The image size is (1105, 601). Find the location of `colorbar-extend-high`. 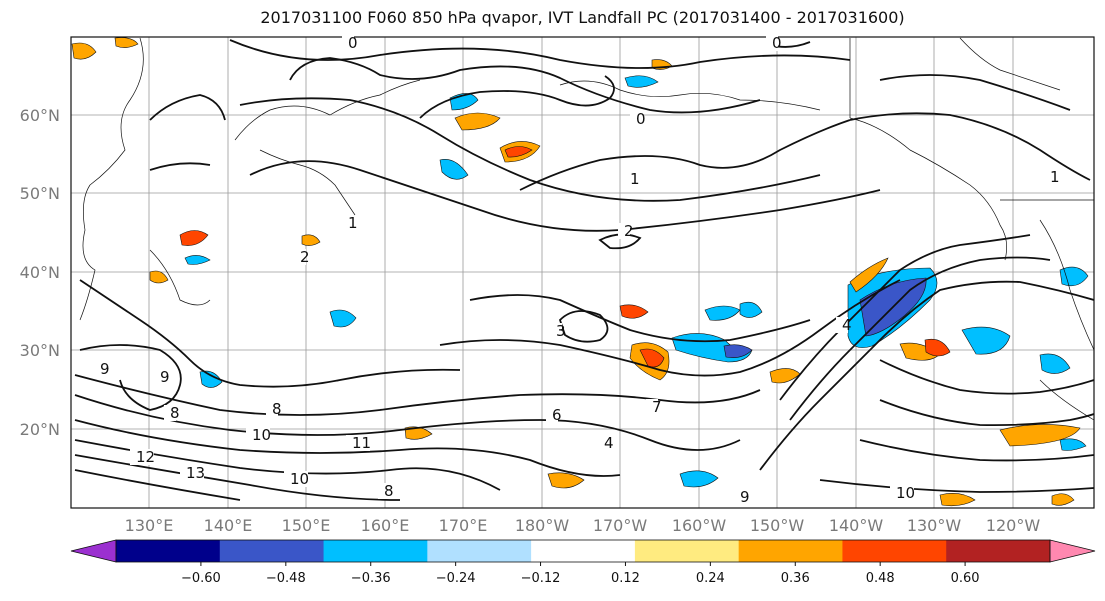

colorbar-extend-high is located at coordinates (1072, 551).